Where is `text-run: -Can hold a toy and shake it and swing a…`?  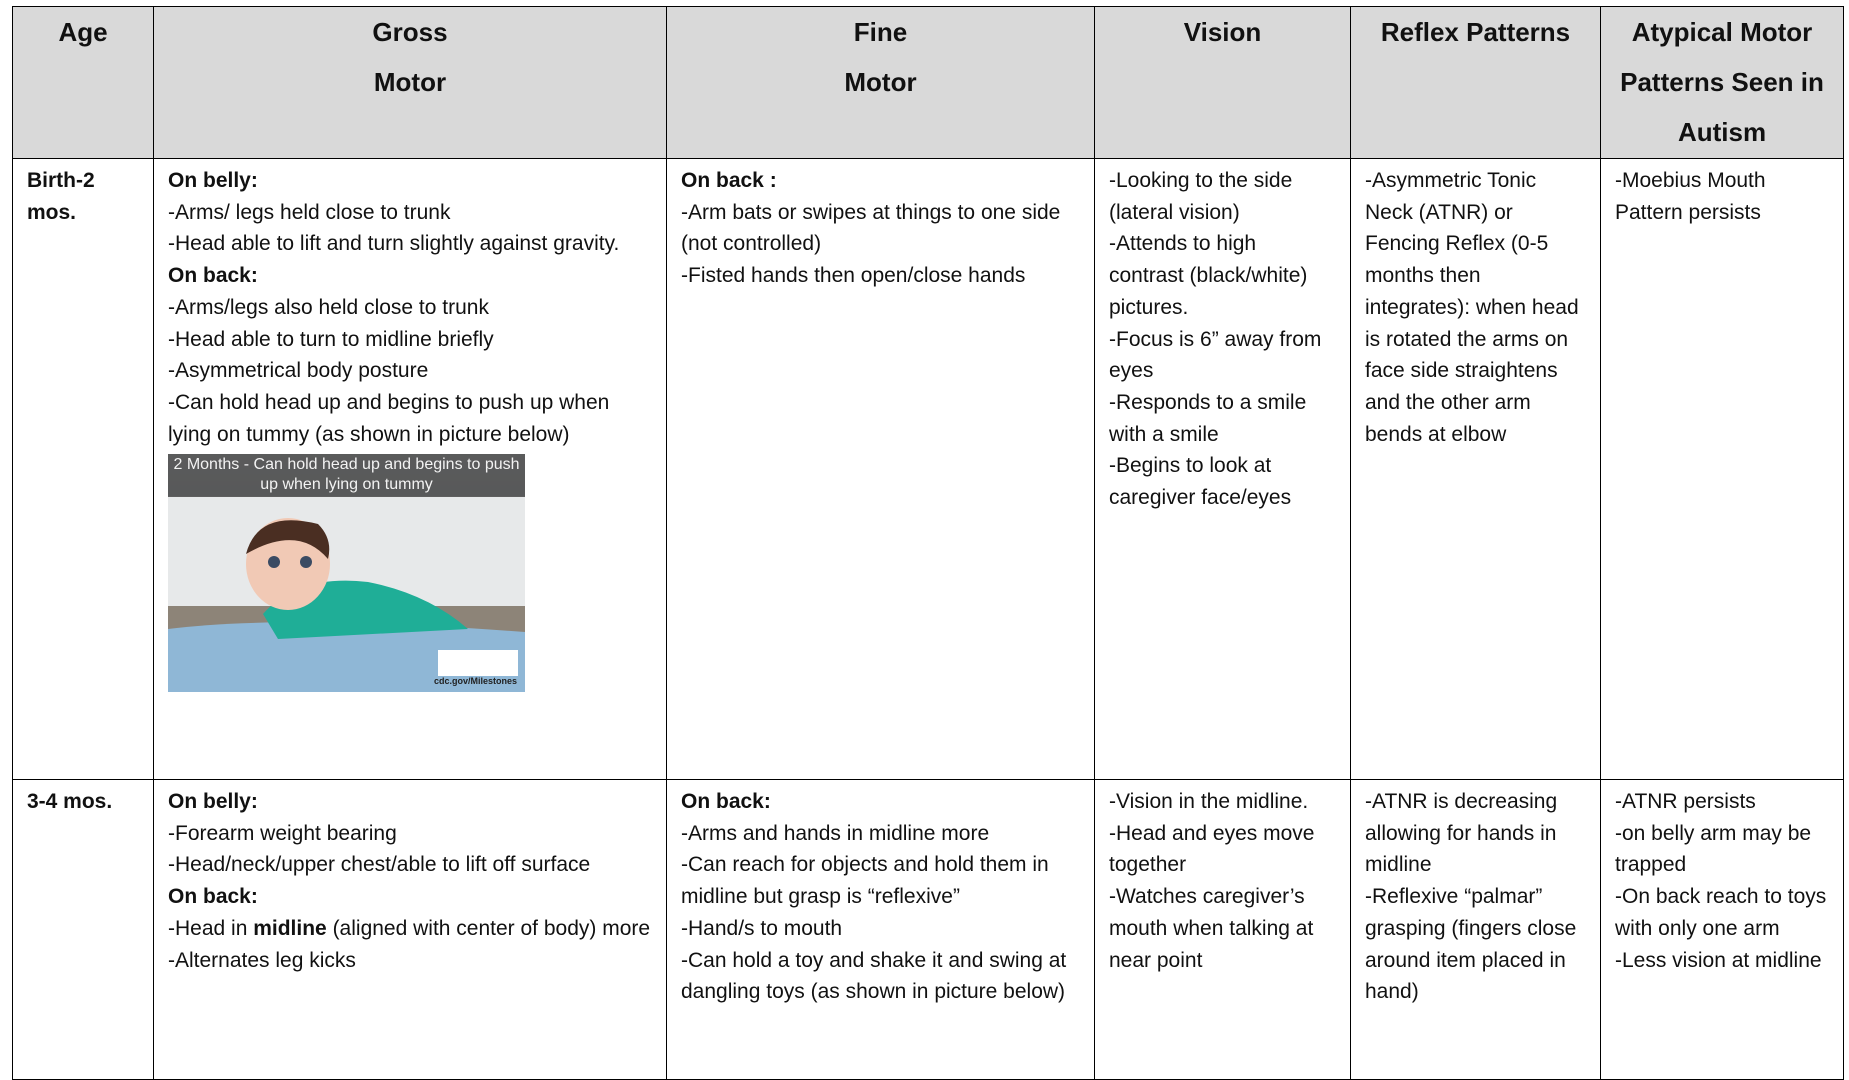 text-run: -Can hold a toy and shake it and swing a… is located at coordinates (874, 976).